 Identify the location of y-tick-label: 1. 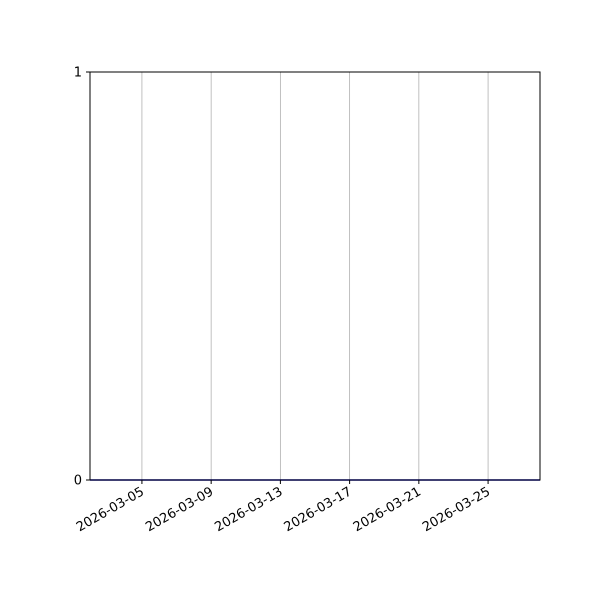
(78, 73).